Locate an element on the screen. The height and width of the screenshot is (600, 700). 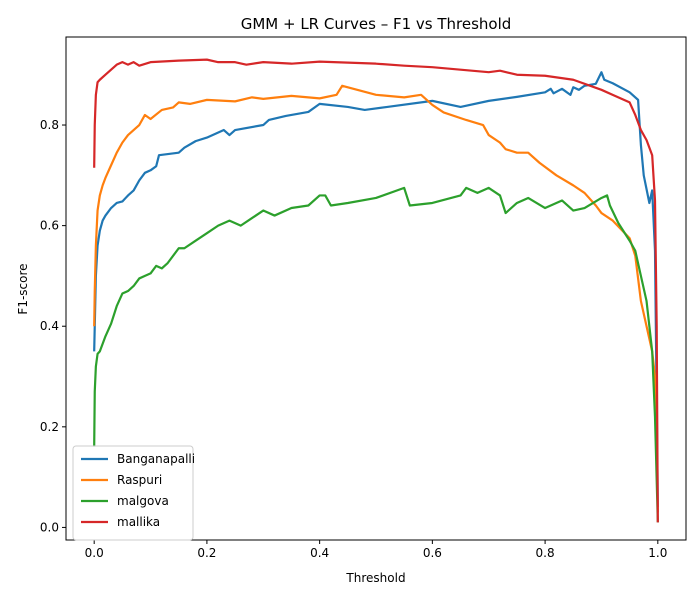
x-tick-label: 0.6 is located at coordinates (432, 553).